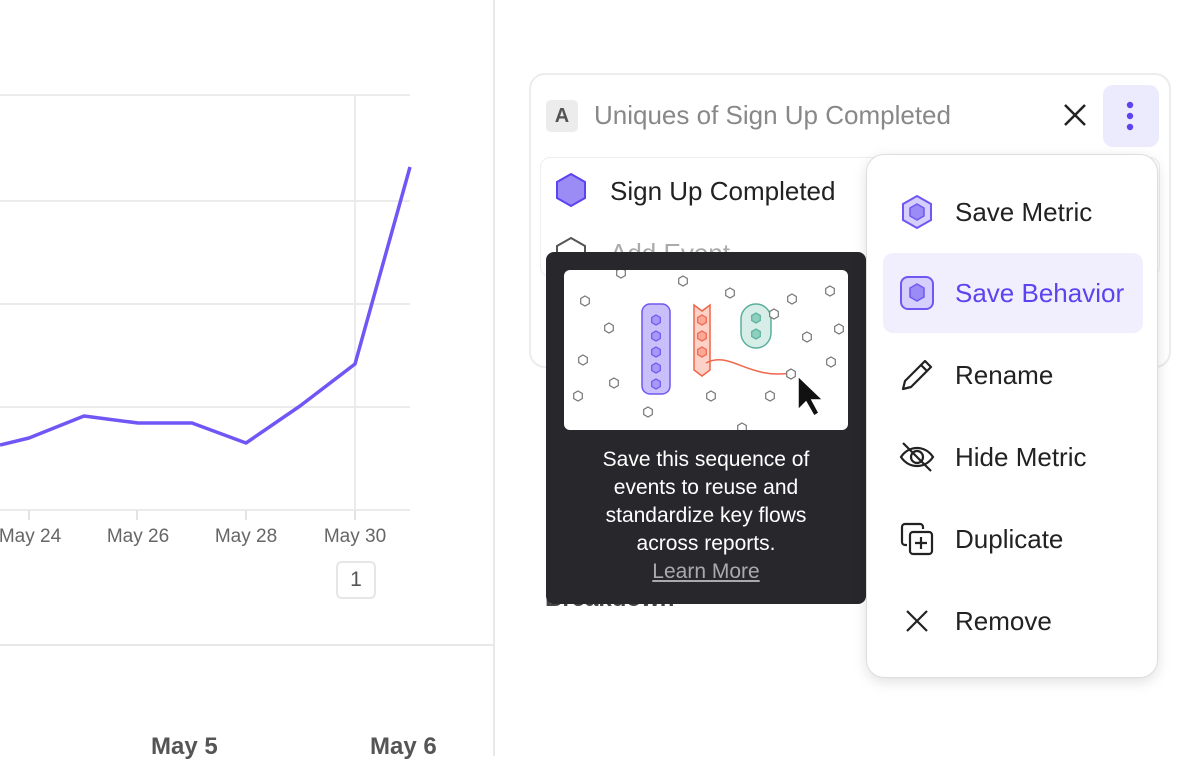  What do you see at coordinates (772, 115) in the screenshot?
I see `metric-title: Uniques of Sign Up Completed` at bounding box center [772, 115].